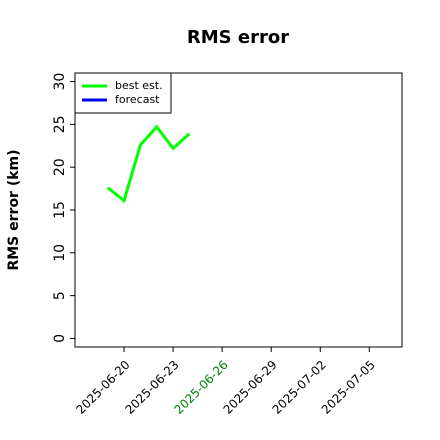 The height and width of the screenshot is (440, 440). What do you see at coordinates (60, 338) in the screenshot?
I see `y-tick-label: 0` at bounding box center [60, 338].